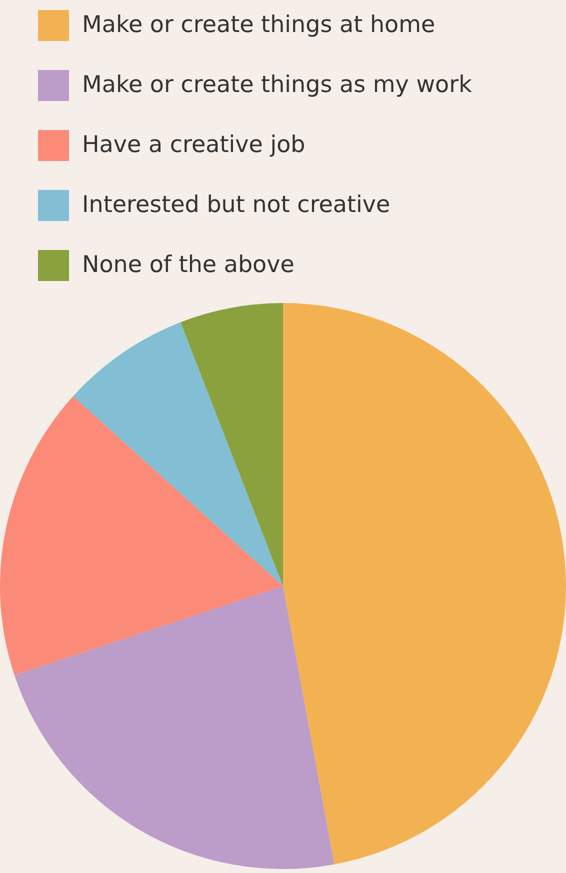 The height and width of the screenshot is (873, 566). What do you see at coordinates (236, 205) in the screenshot?
I see `legend-label: Interested but not creative` at bounding box center [236, 205].